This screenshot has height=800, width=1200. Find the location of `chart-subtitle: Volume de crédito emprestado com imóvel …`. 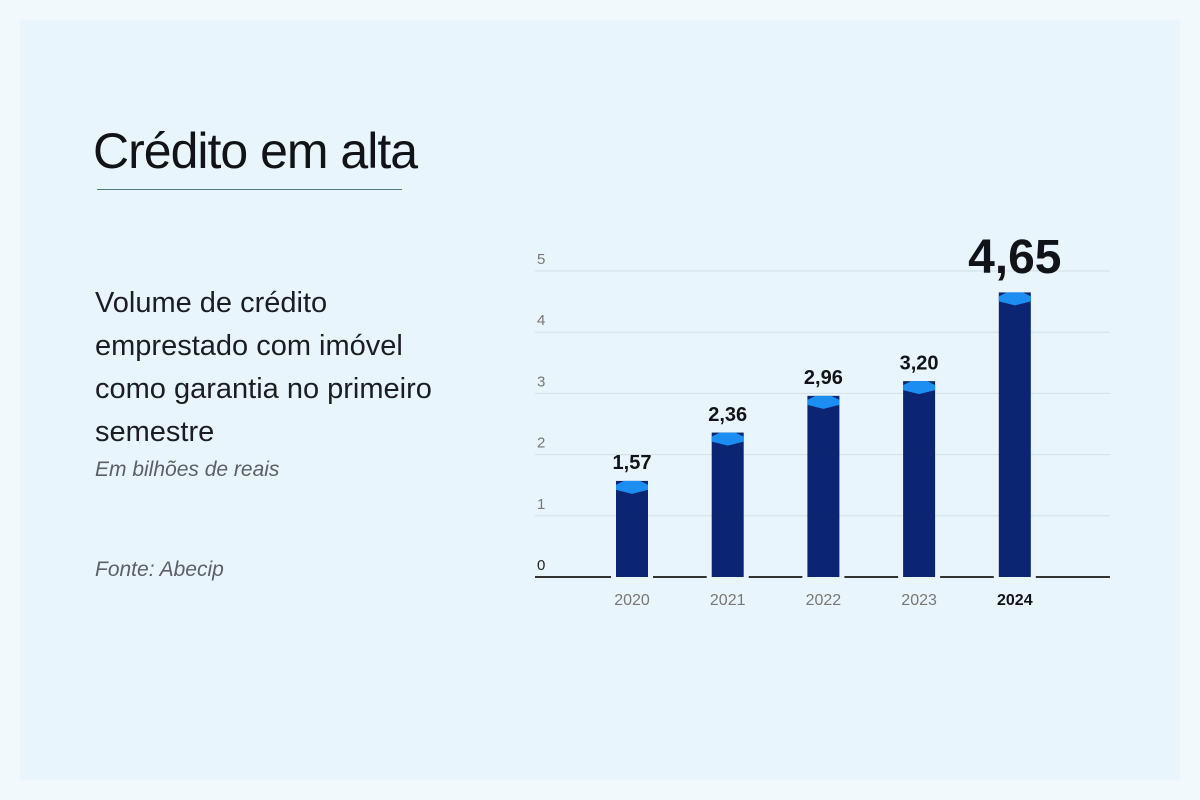

chart-subtitle: Volume de crédito emprestado com imóvel … is located at coordinates (263, 367).